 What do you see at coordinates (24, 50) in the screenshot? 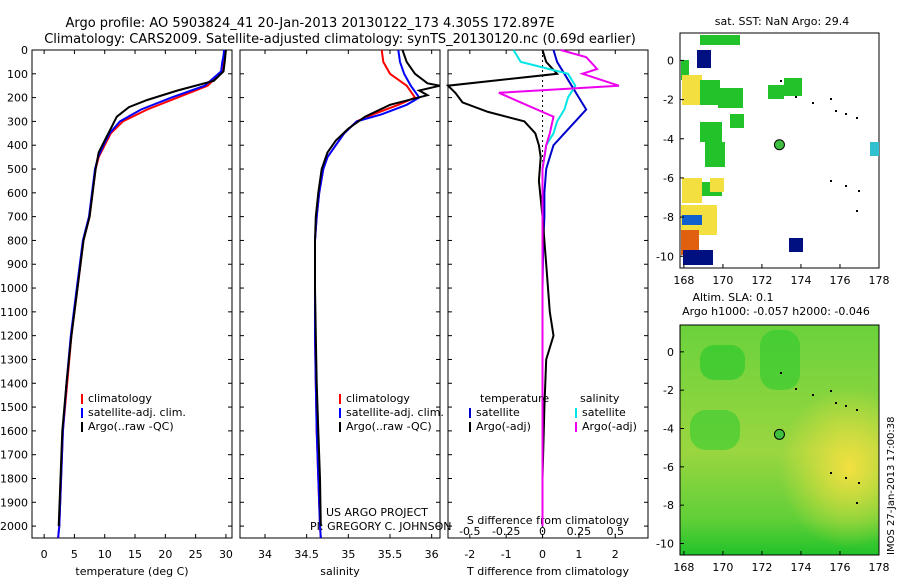
I see `y-tick-label: 0` at bounding box center [24, 50].